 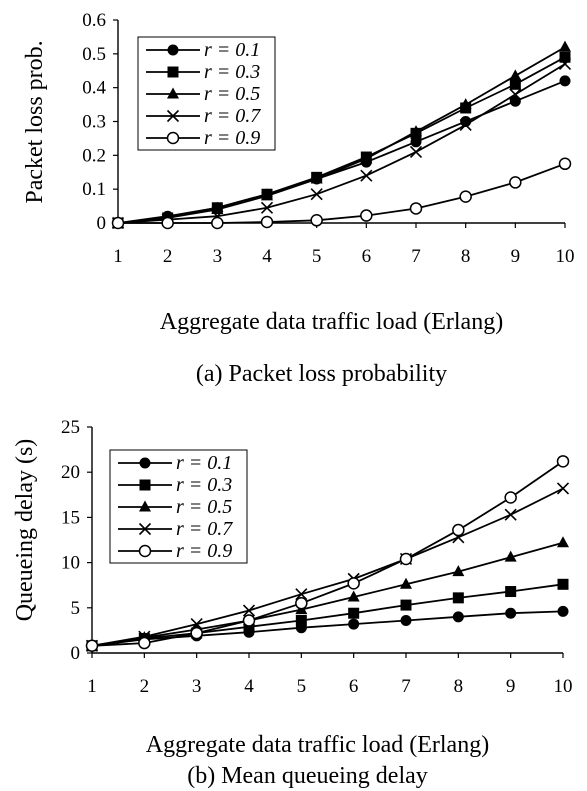 I want to click on chart-b-x-tick-label: 7, so click(x=406, y=686).